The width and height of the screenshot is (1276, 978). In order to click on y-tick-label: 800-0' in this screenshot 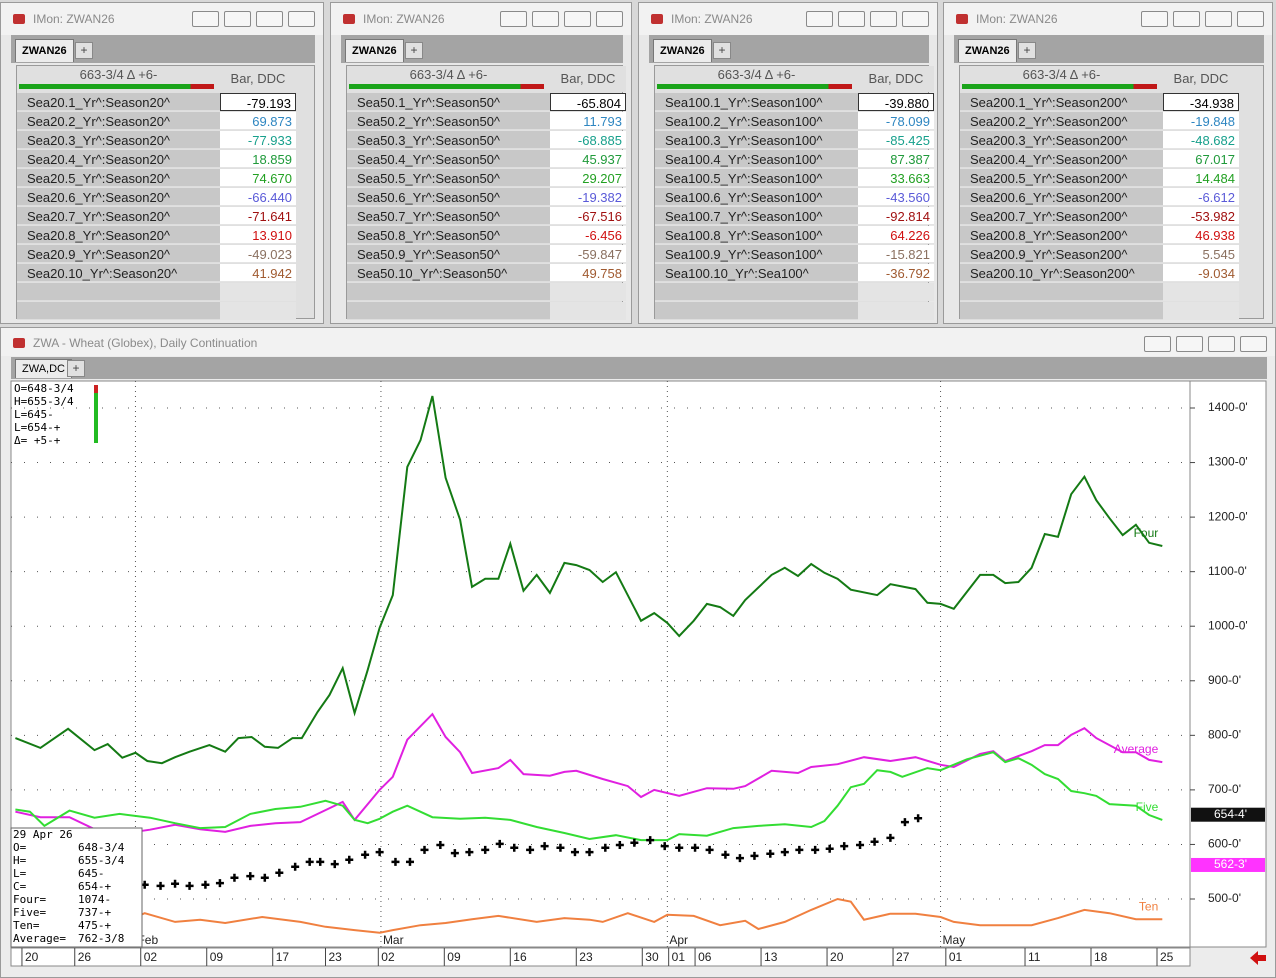, I will do `click(1224, 735)`.